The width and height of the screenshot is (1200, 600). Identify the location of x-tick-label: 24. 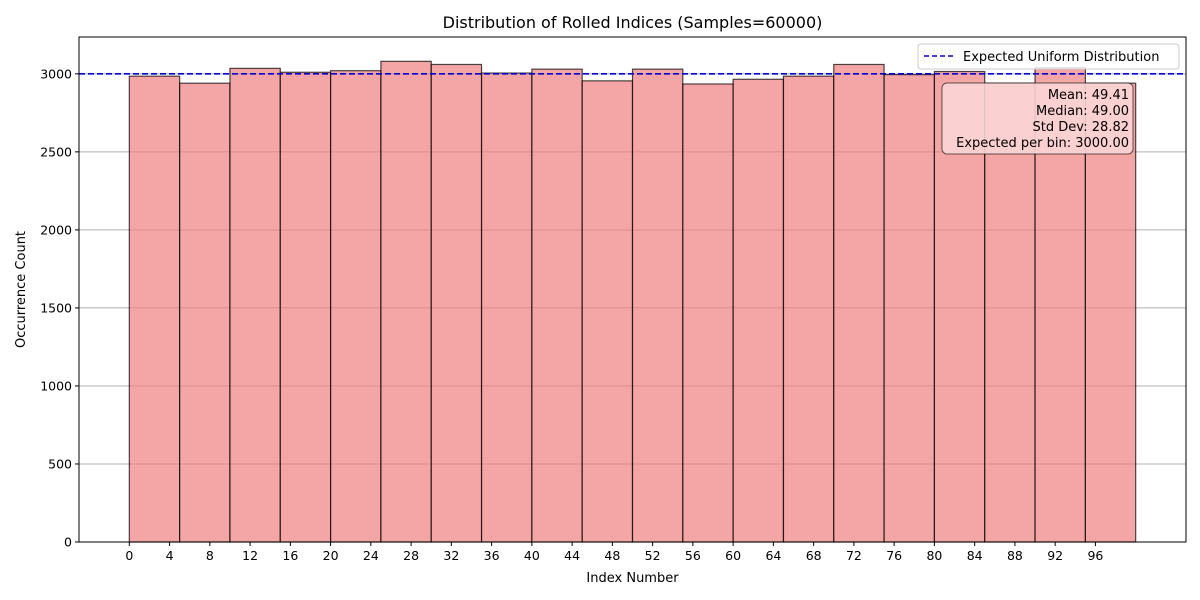
(371, 555).